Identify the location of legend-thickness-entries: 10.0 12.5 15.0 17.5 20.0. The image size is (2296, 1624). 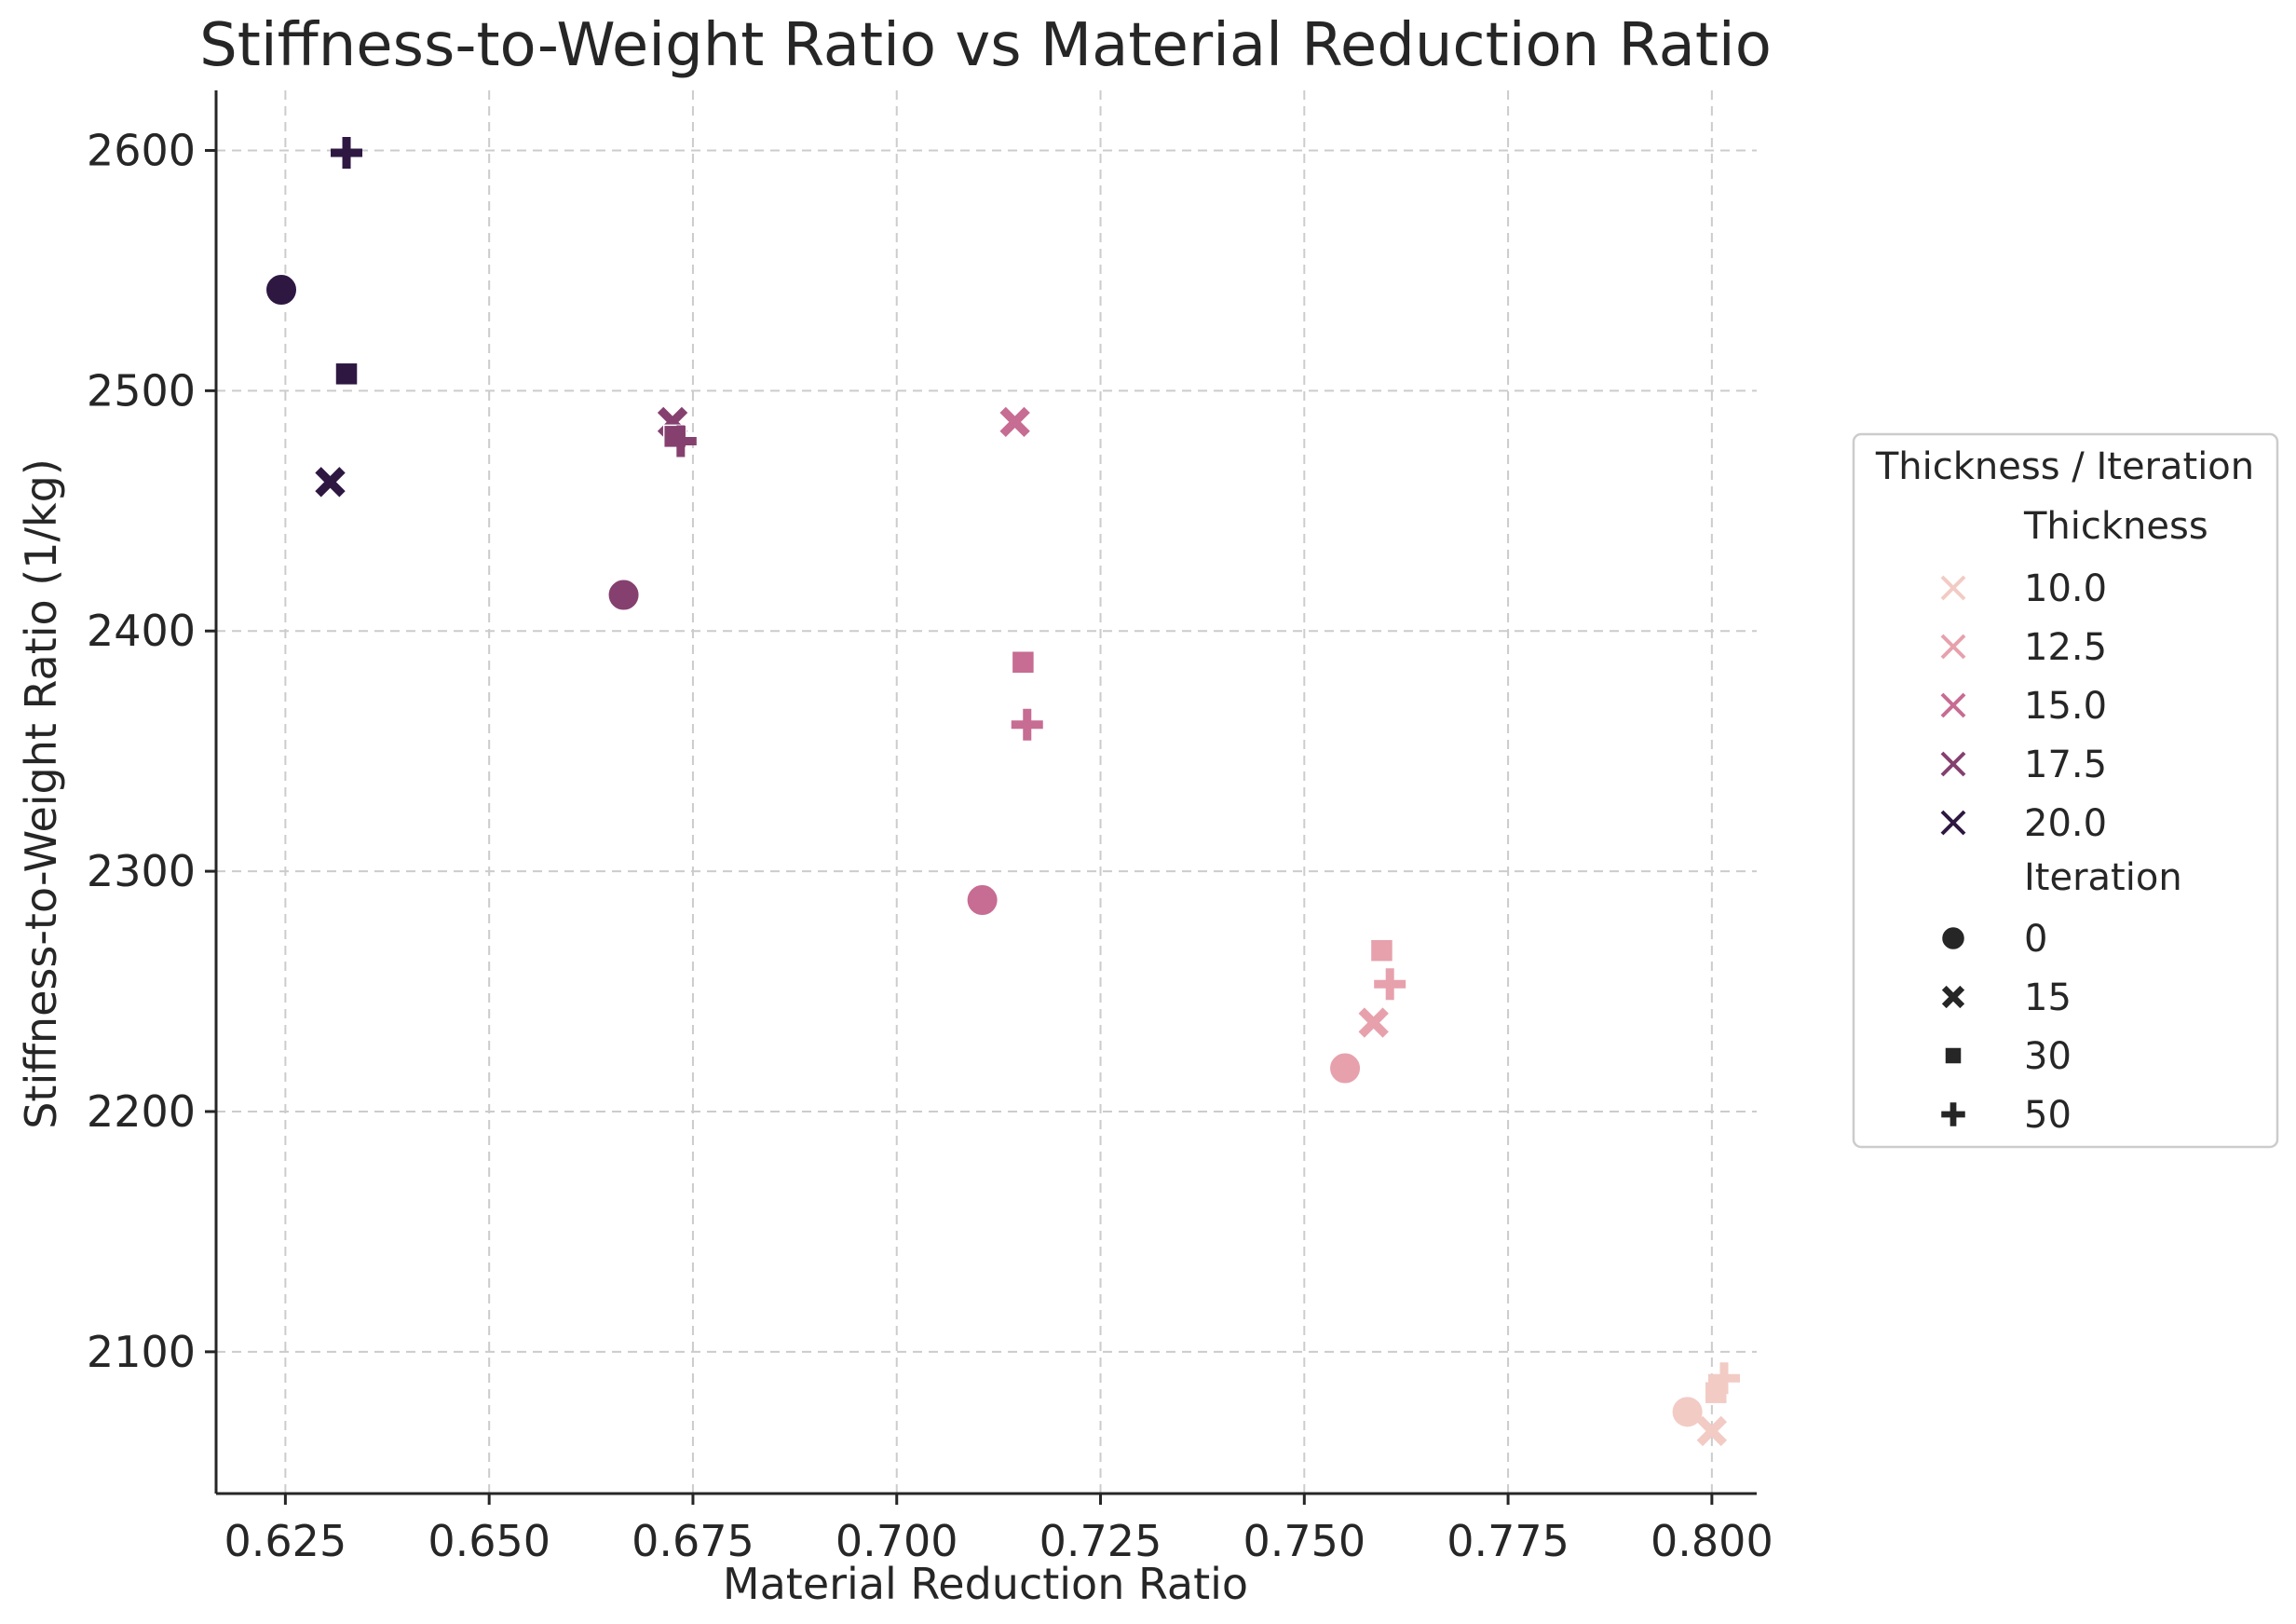
(2023, 706).